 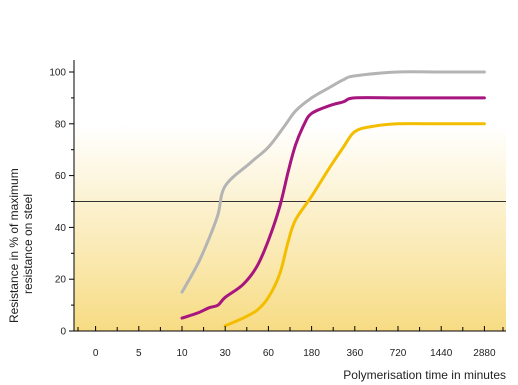 I want to click on x-tick-label-2880: 2880, so click(x=484, y=353).